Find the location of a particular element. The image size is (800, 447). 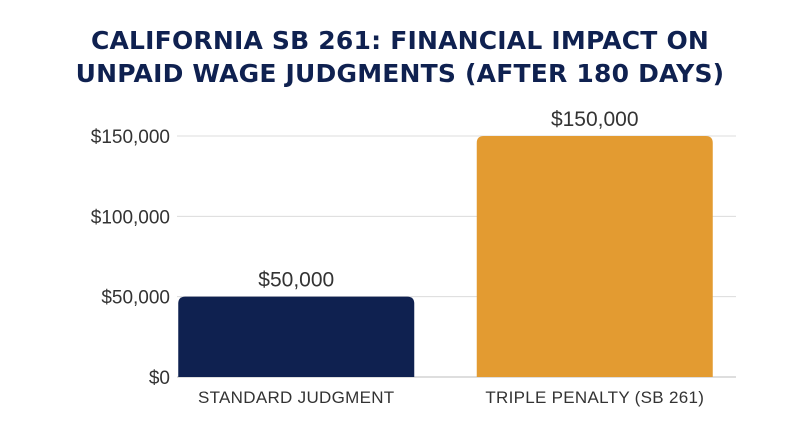

y-tick-label: $100,000 is located at coordinates (130, 217).